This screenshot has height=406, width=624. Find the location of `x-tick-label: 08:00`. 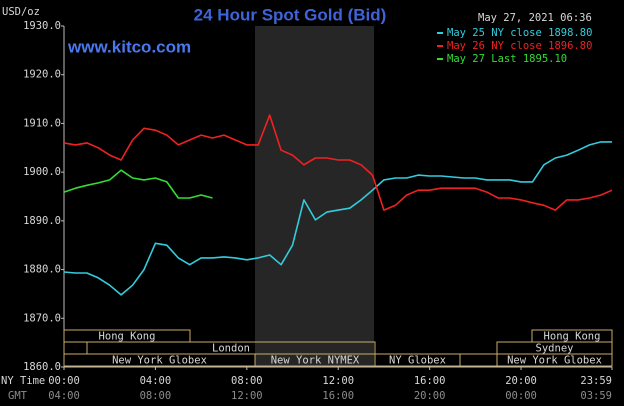

x-tick-label: 08:00 is located at coordinates (247, 381).